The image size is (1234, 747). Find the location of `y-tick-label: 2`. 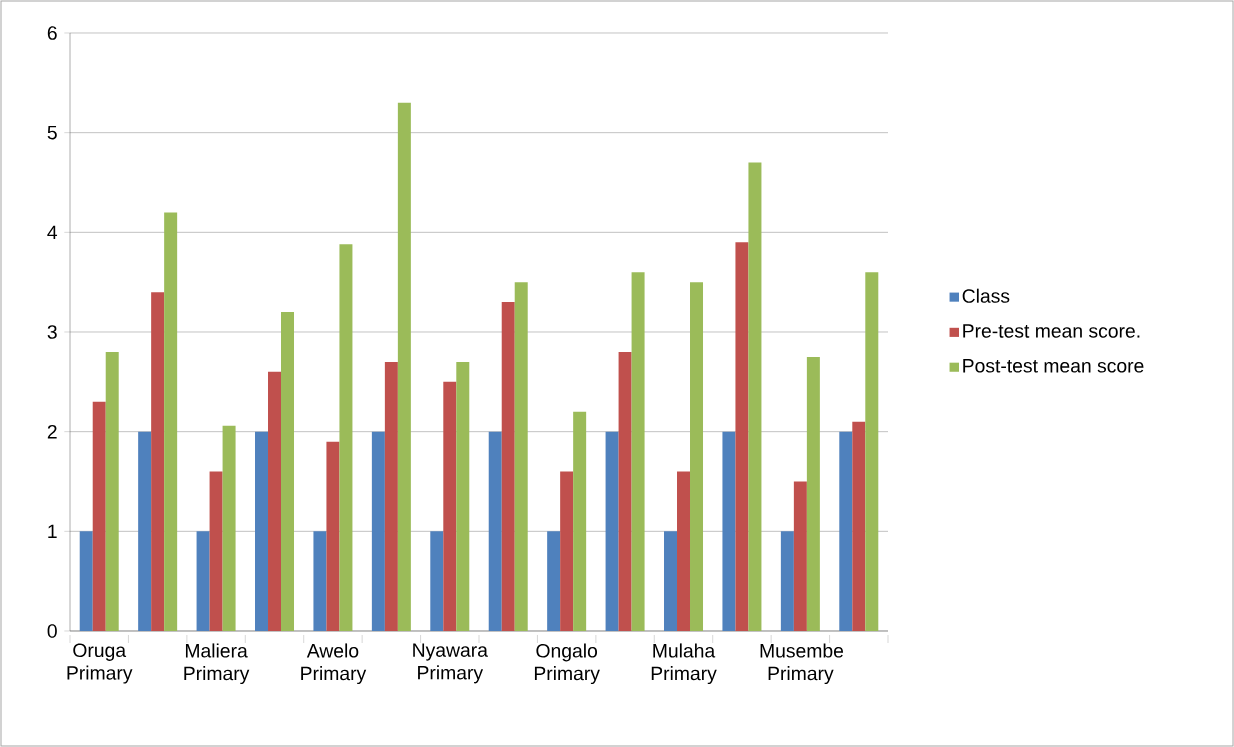

y-tick-label: 2 is located at coordinates (52, 431).